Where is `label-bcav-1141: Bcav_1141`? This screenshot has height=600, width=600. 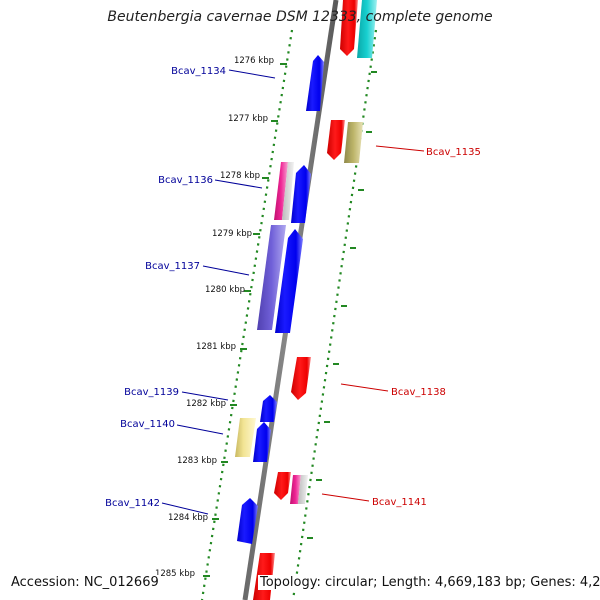 label-bcav-1141: Bcav_1141 is located at coordinates (399, 502).